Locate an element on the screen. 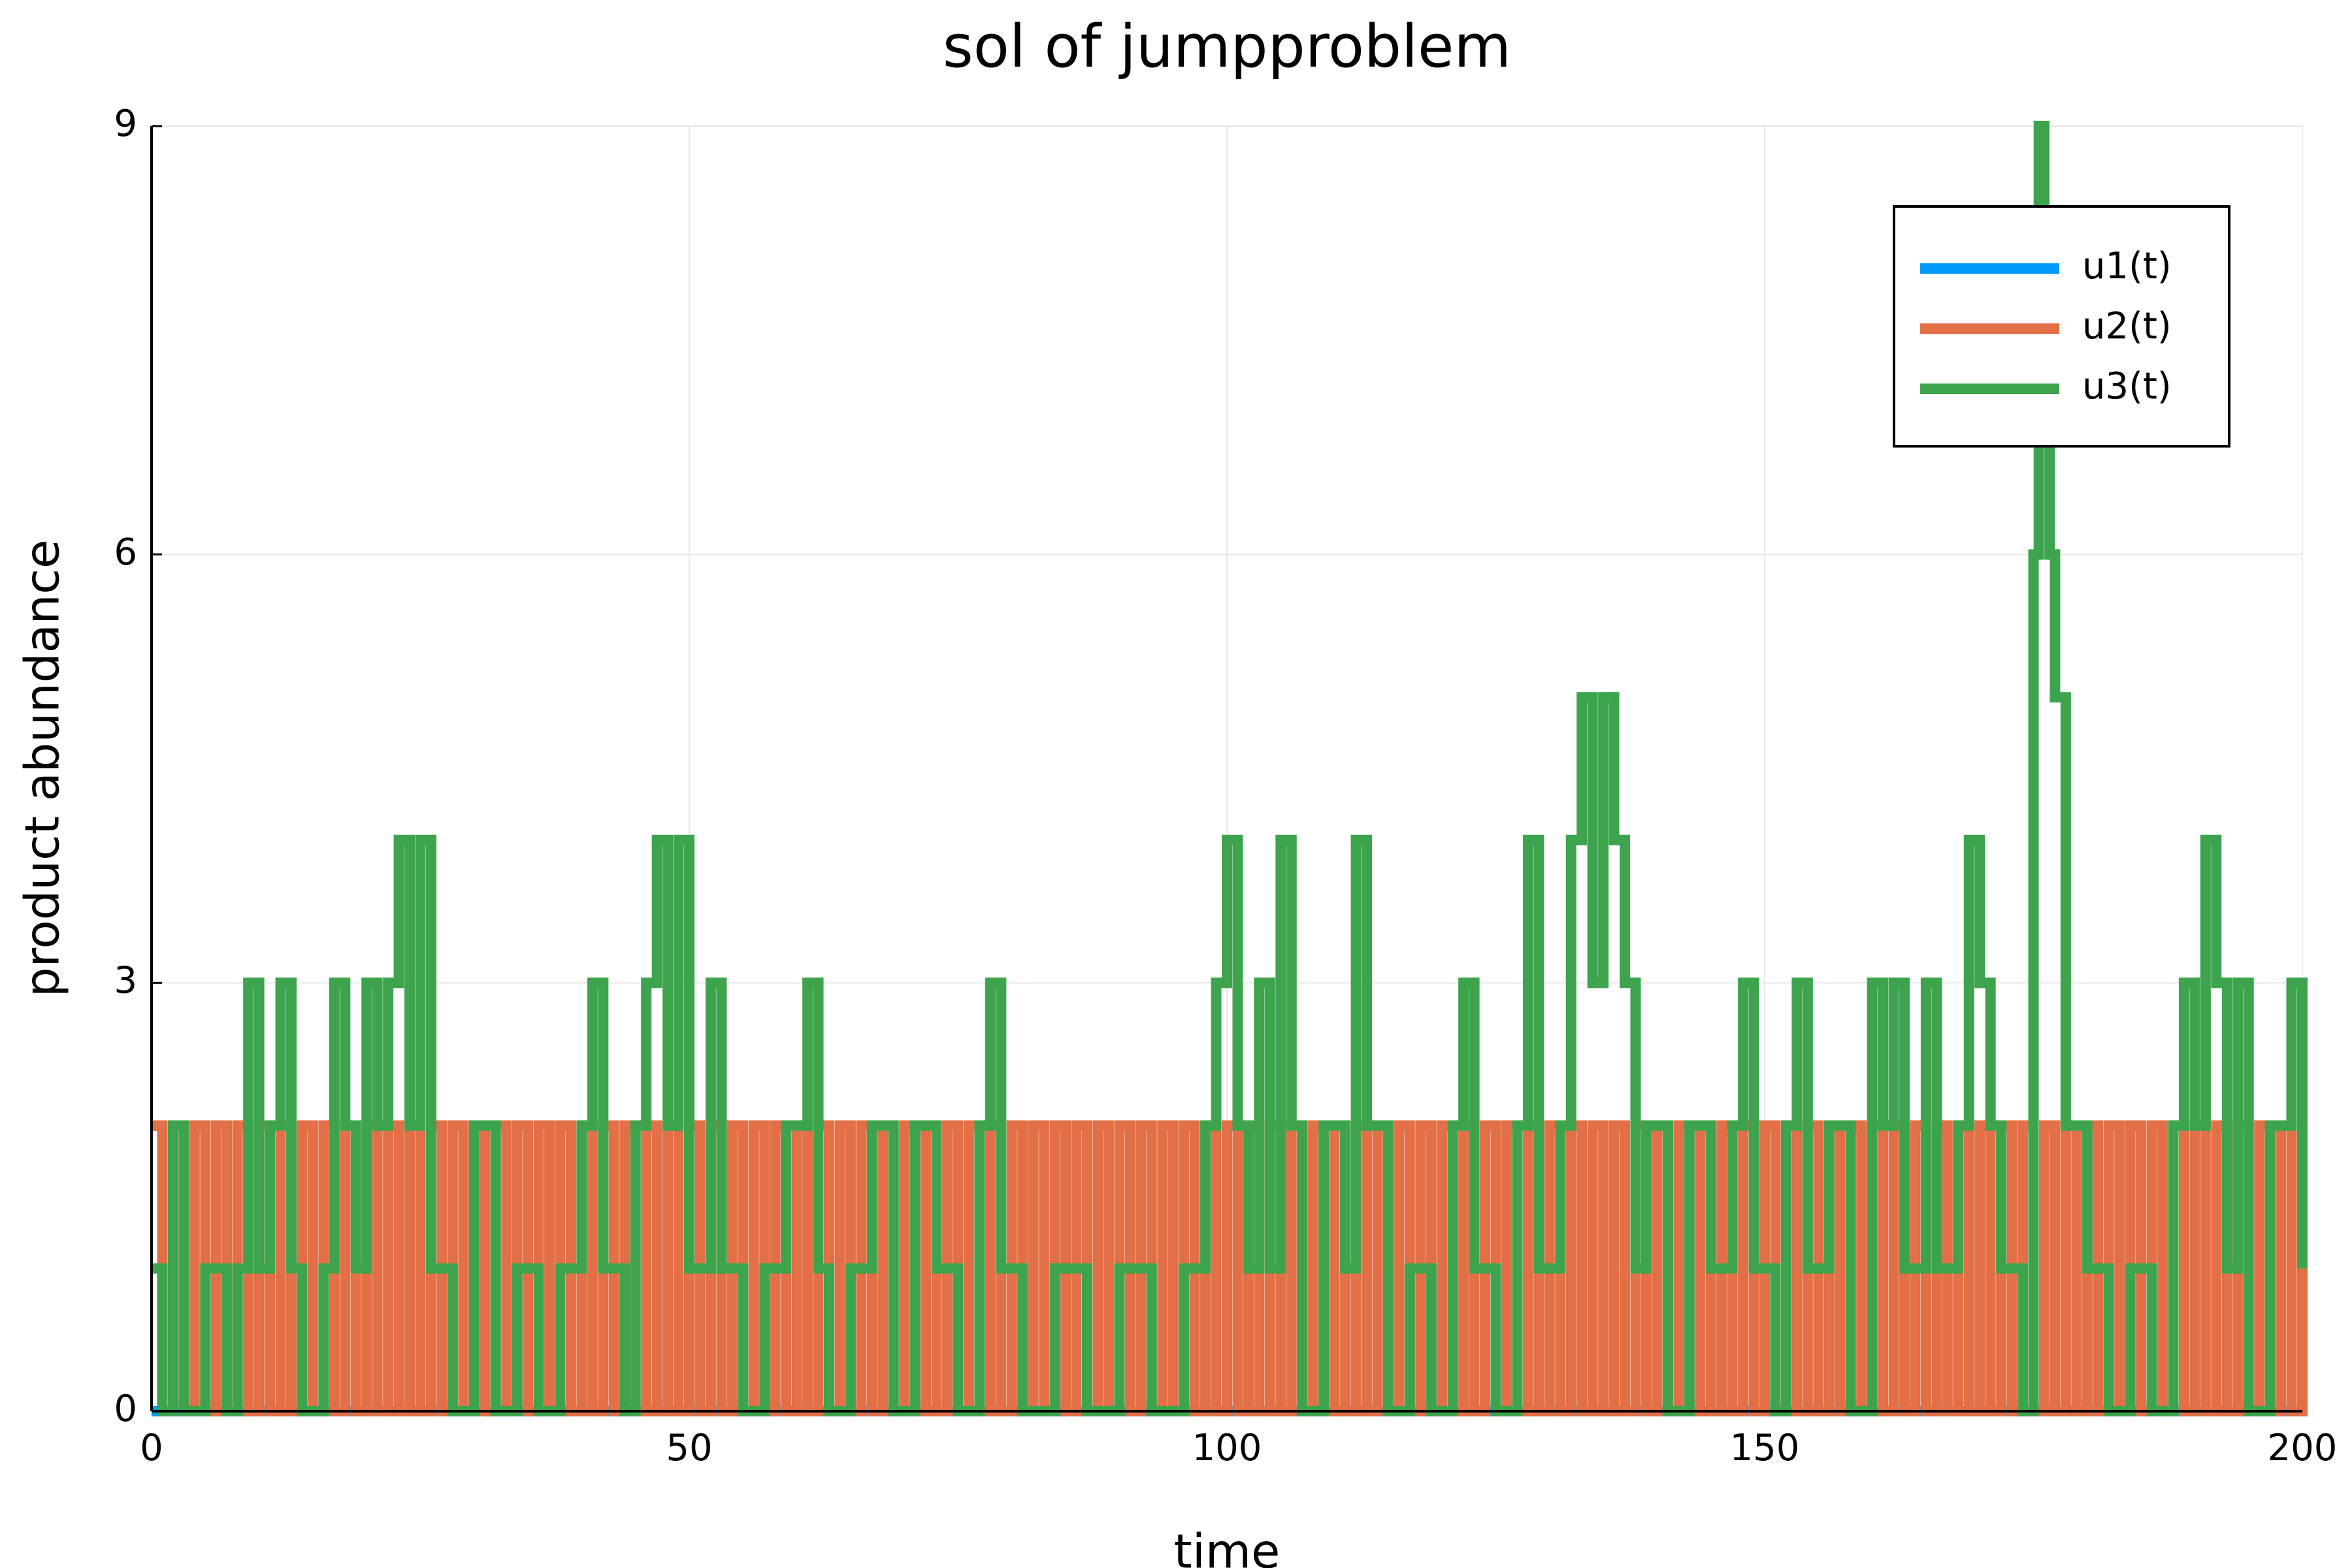 The image size is (2352, 1568). legend-label: u1(t) is located at coordinates (2127, 266).